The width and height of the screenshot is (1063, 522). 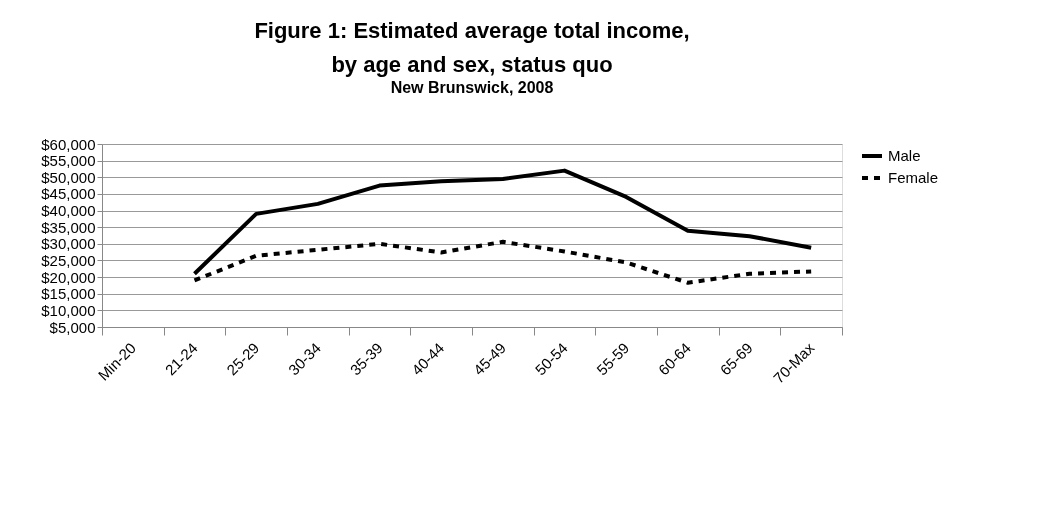 What do you see at coordinates (472, 47) in the screenshot?
I see `chart-title: Figure 1: Estimated average total income, by age and sex, status quo` at bounding box center [472, 47].